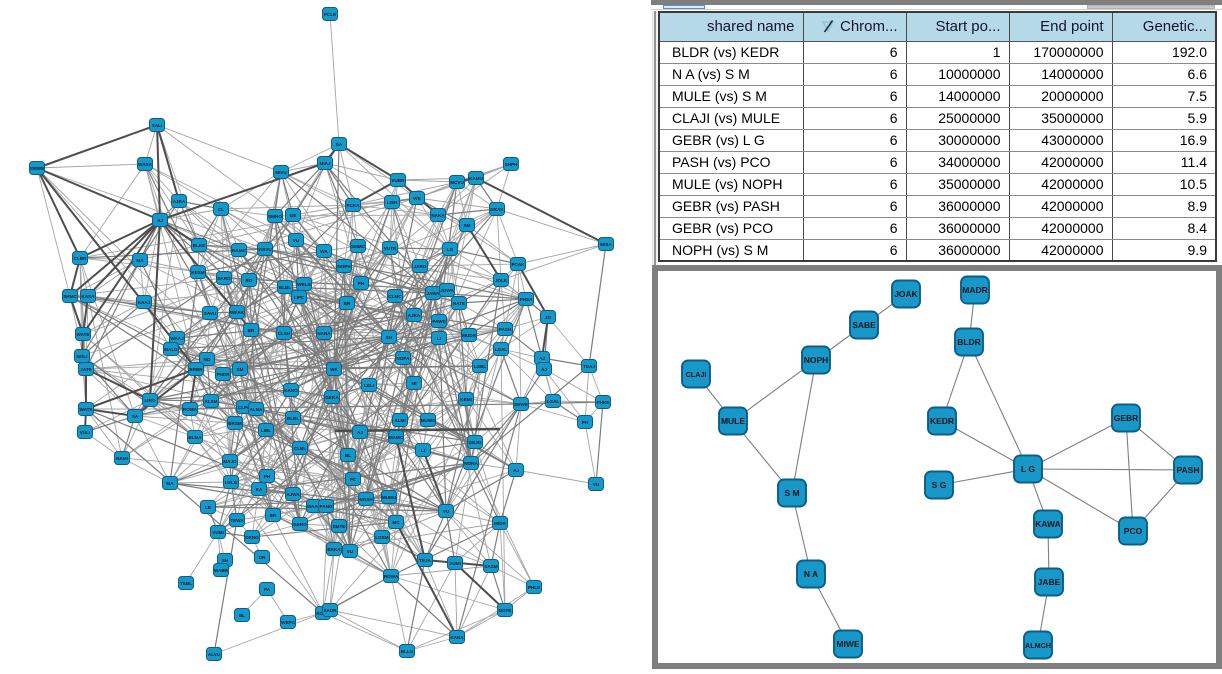 The image size is (1222, 674). What do you see at coordinates (265, 249) in the screenshot?
I see `svg-text: WAVU` at bounding box center [265, 249].